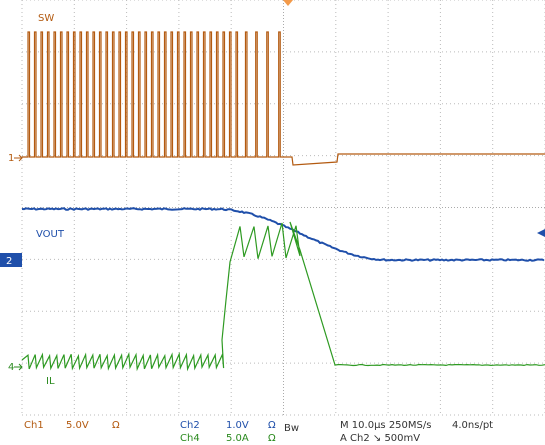 This screenshot has width=545, height=445. I want to click on status-text: Ch4, so click(190, 438).